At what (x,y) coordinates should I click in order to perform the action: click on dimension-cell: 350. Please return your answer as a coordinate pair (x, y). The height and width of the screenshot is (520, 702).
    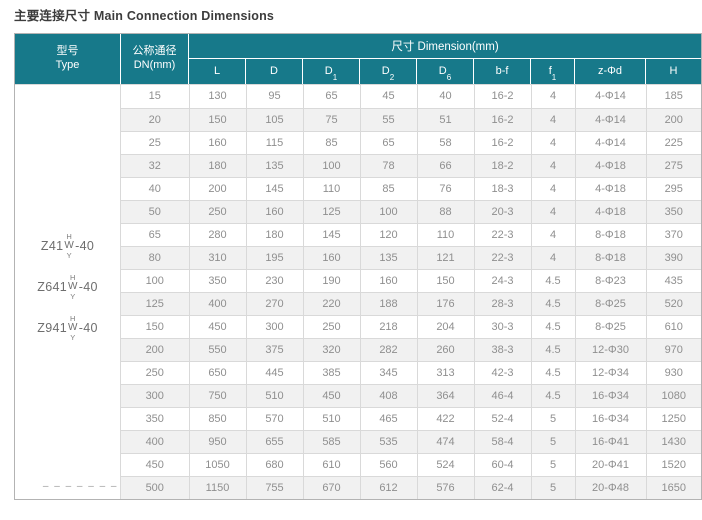
    Looking at the image, I should click on (217, 280).